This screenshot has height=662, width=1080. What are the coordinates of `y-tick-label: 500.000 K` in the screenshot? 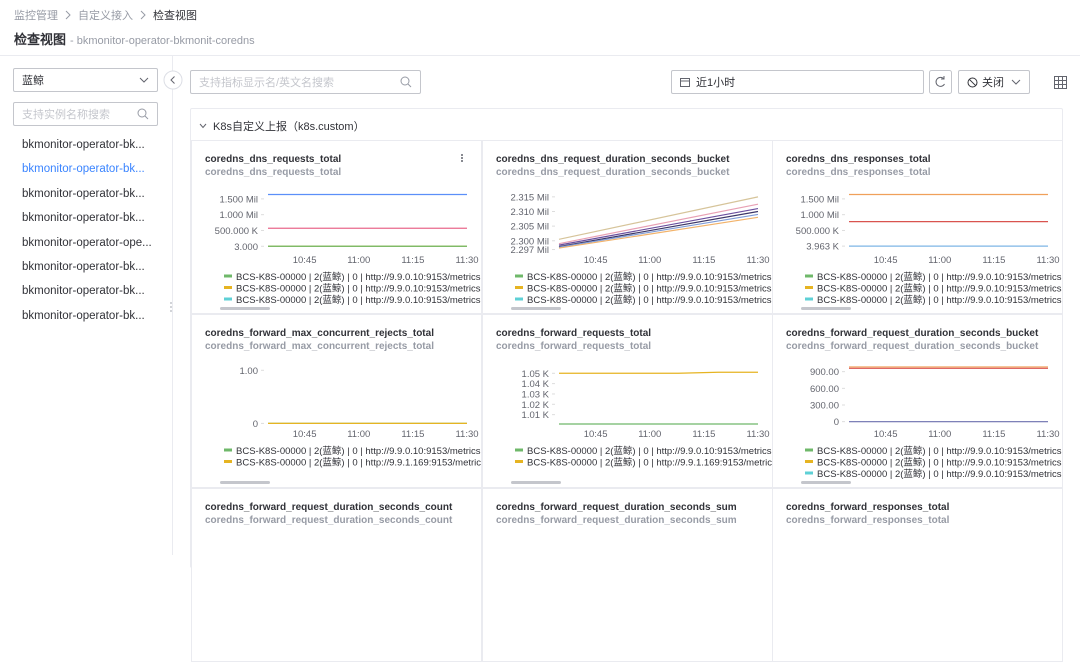 It's located at (818, 231).